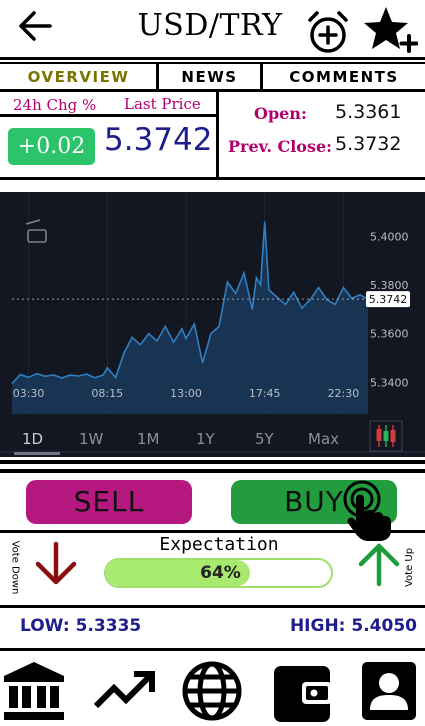 This screenshot has height=726, width=425. Describe the element at coordinates (158, 140) in the screenshot. I see `last-price-value: 5.3742` at that location.